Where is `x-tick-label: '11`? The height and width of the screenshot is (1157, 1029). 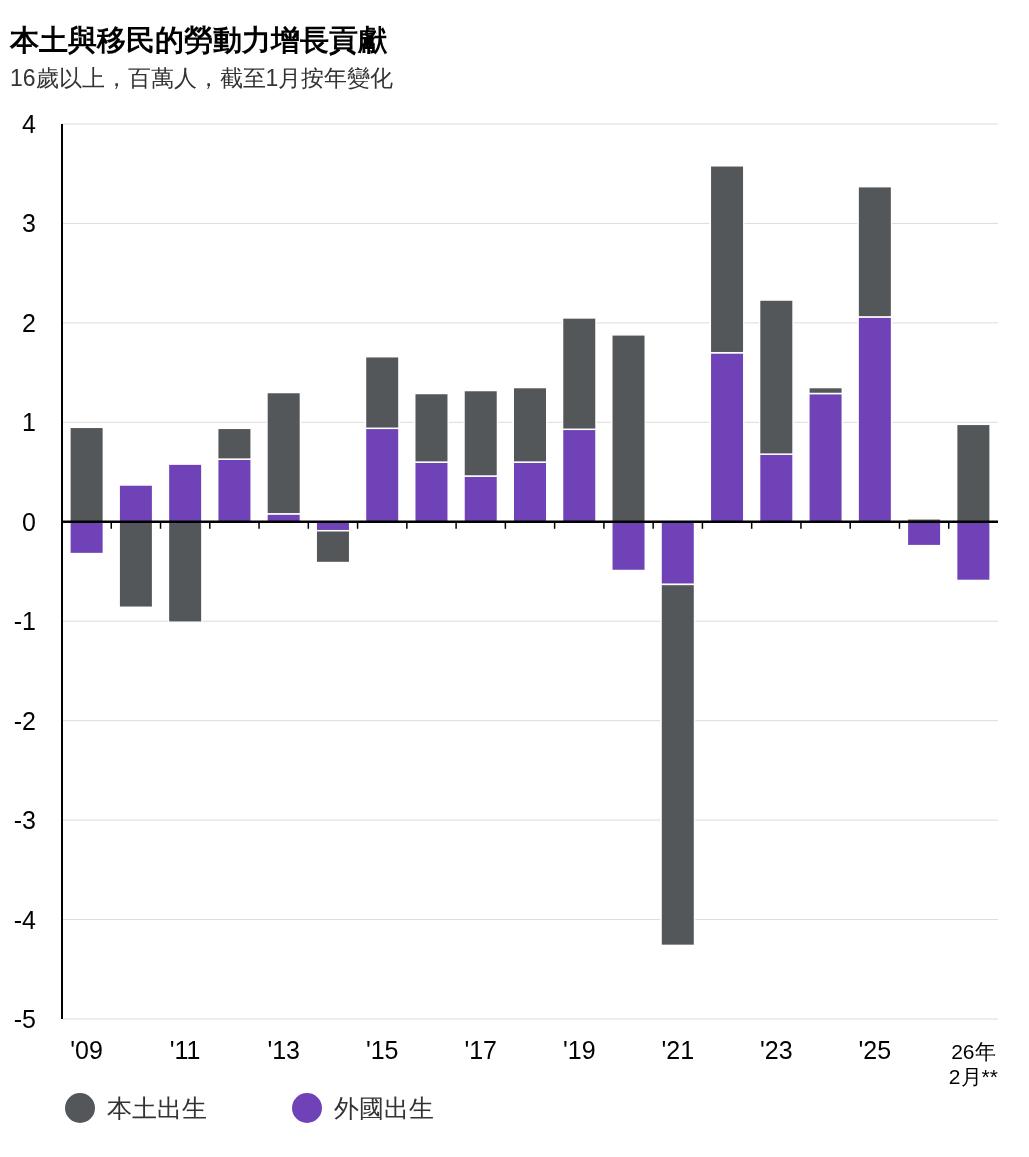 x-tick-label: '11 is located at coordinates (185, 1050).